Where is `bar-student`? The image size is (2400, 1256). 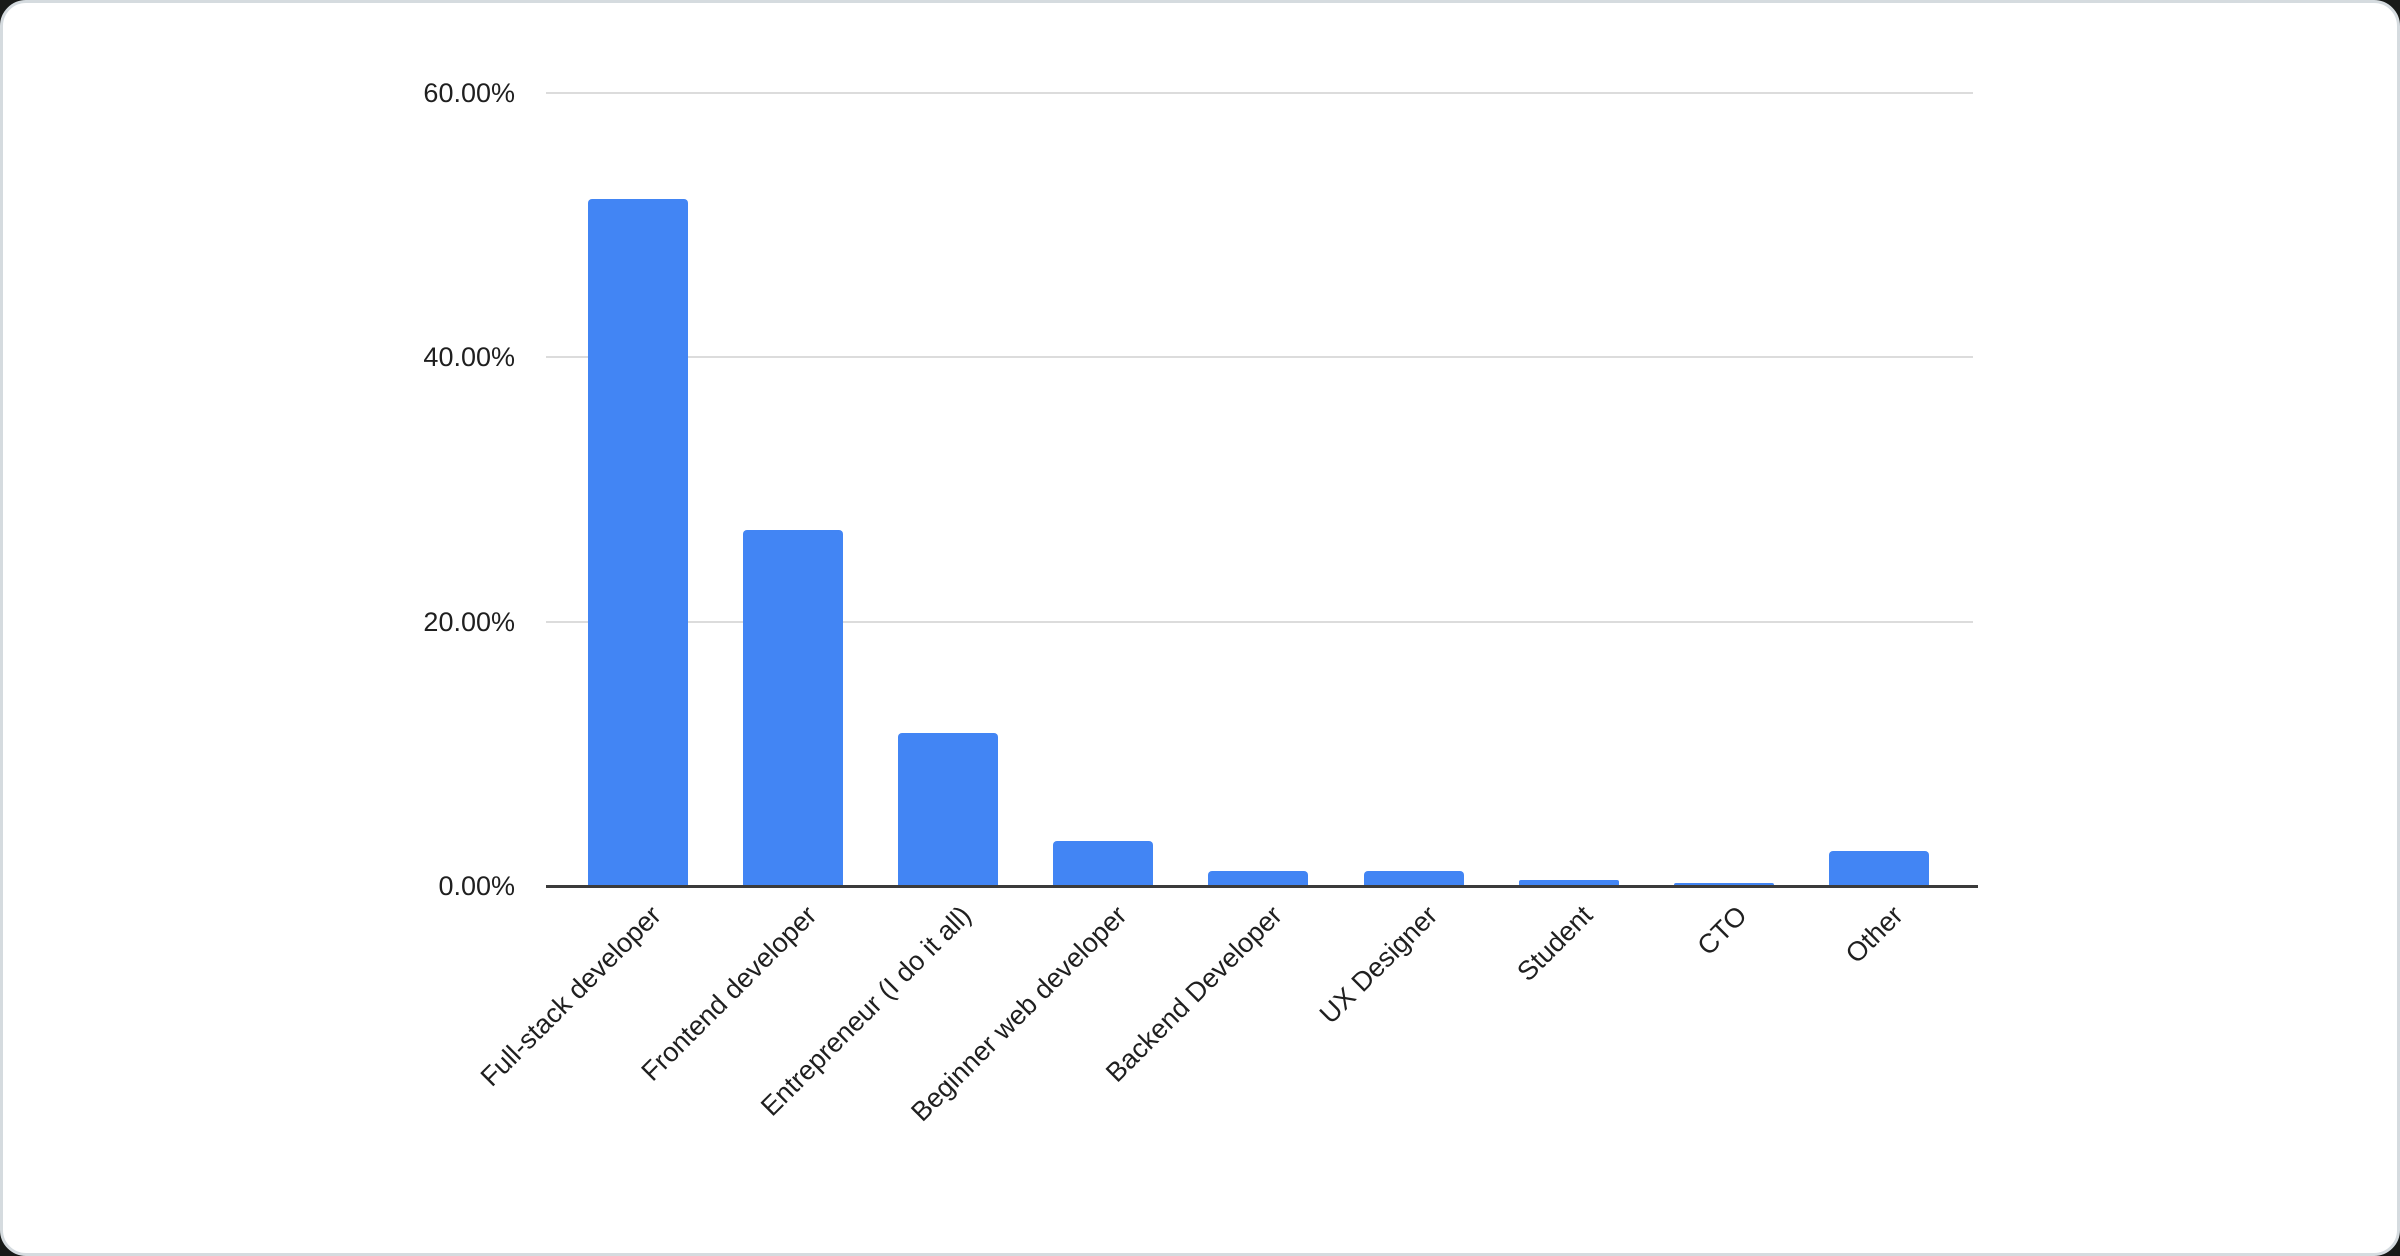
bar-student is located at coordinates (1568, 883).